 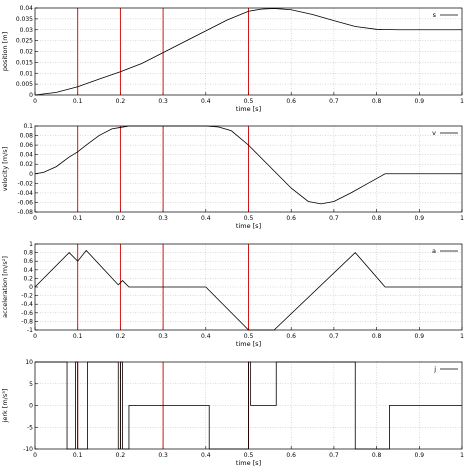 What do you see at coordinates (27, 73) in the screenshot?
I see `y-tick-label: 0.01` at bounding box center [27, 73].